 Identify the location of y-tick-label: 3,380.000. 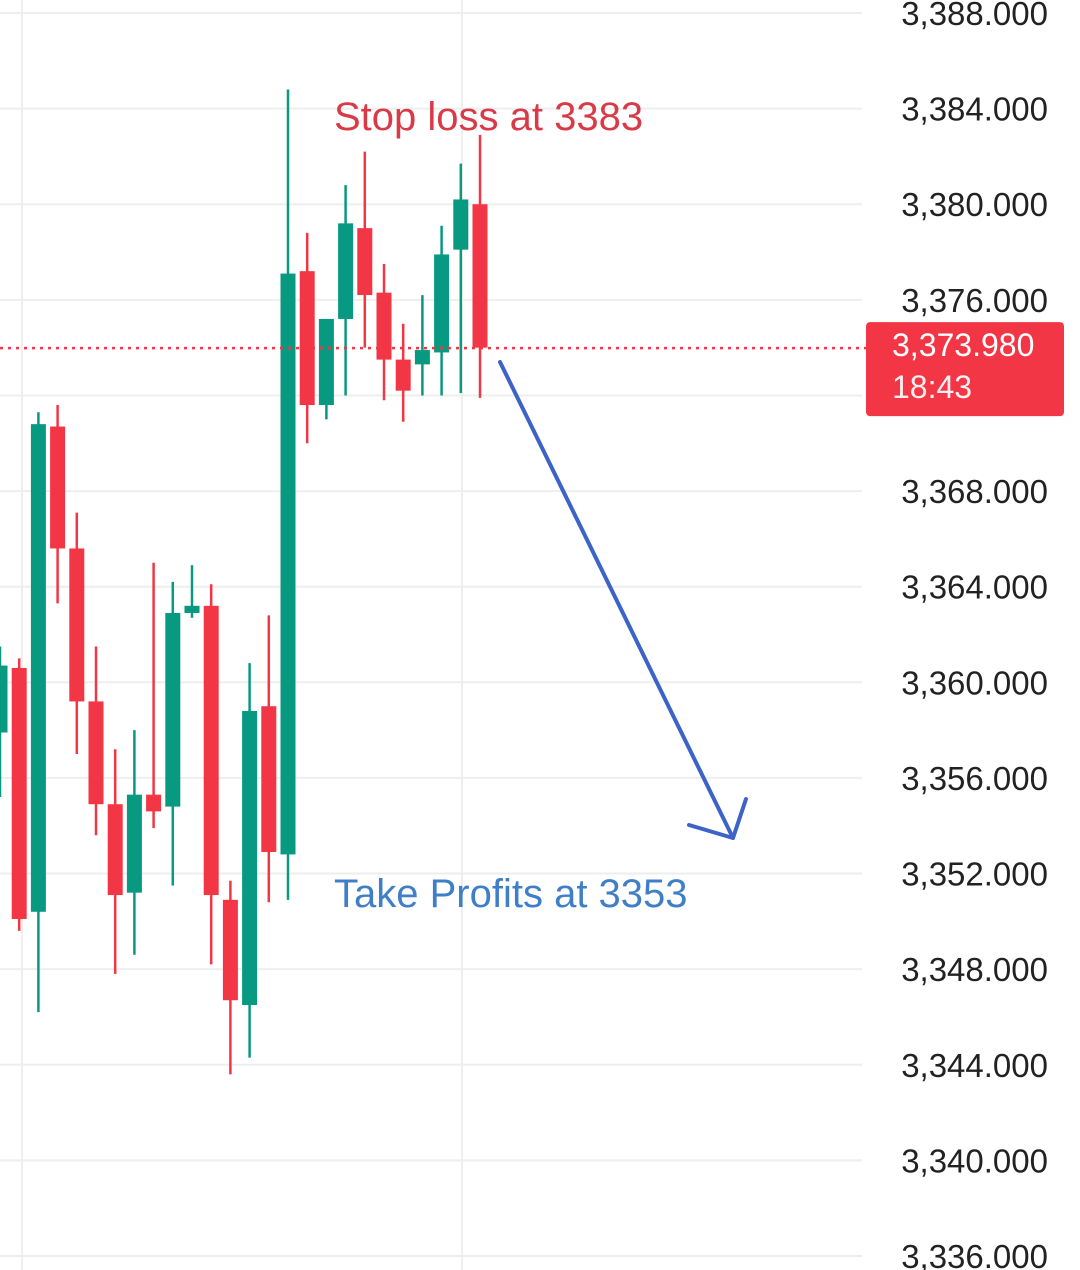
(974, 204).